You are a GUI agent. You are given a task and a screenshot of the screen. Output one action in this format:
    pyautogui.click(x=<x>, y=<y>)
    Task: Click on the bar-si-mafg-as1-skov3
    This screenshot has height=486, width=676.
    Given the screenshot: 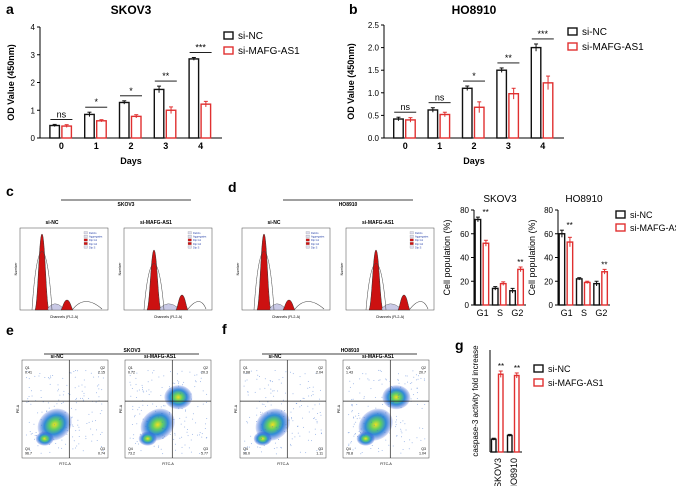 What is the action you would take?
    pyautogui.click(x=500, y=413)
    